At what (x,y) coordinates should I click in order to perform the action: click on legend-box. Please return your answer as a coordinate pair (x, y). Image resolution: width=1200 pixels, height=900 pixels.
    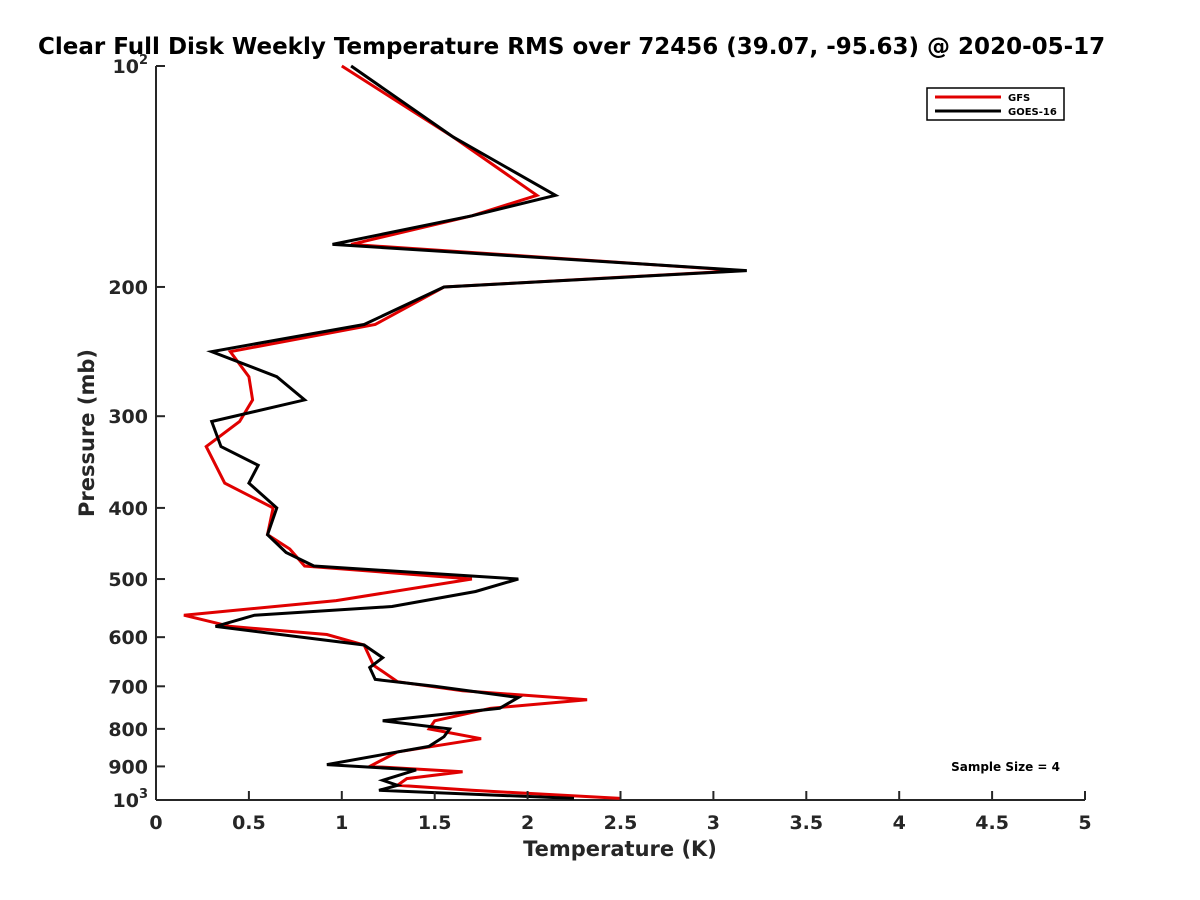
    Looking at the image, I should click on (995, 104).